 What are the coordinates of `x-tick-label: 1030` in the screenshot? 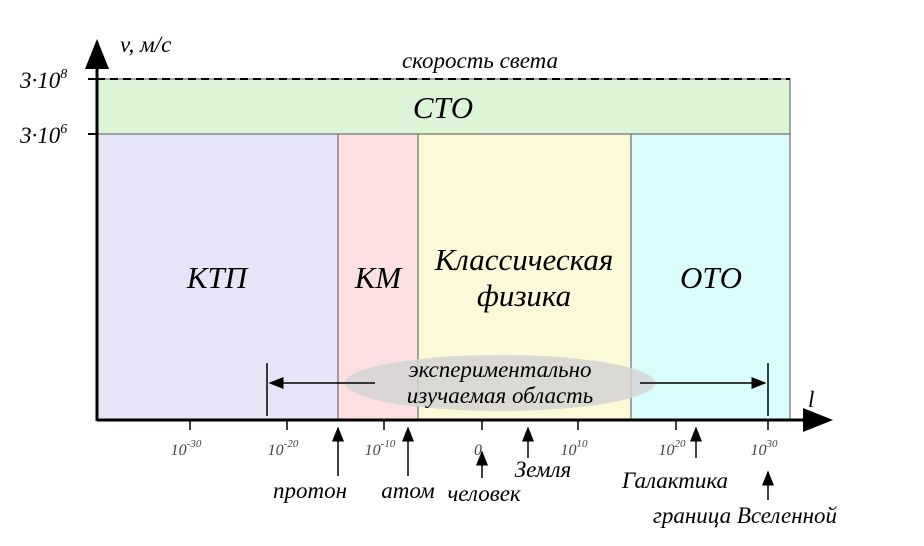 It's located at (765, 448).